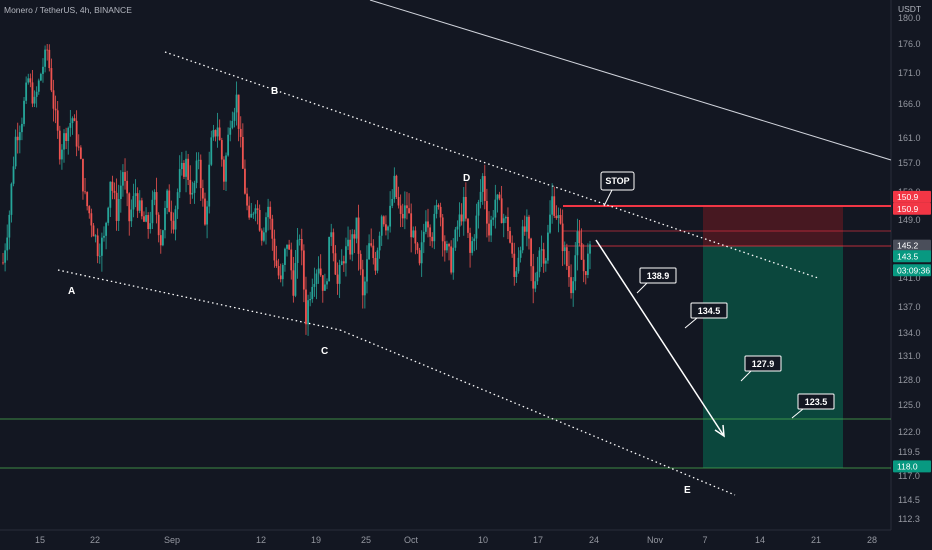  I want to click on svg-text: 134.5, so click(709, 311).